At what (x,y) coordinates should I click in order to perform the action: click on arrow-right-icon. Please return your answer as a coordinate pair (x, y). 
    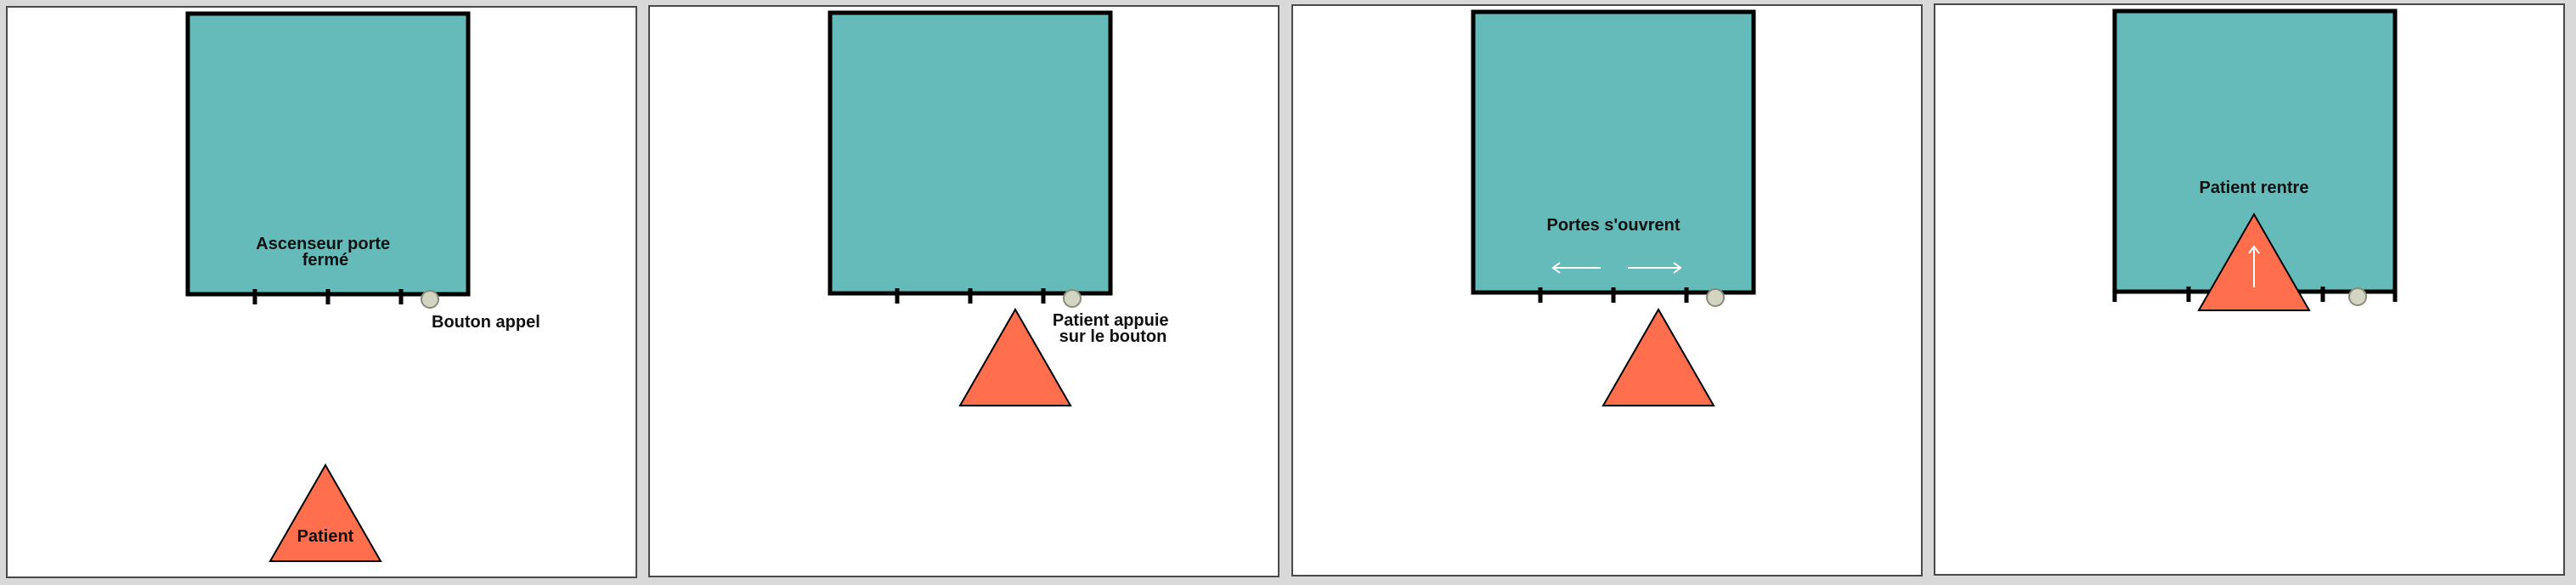
    Looking at the image, I should click on (1655, 268).